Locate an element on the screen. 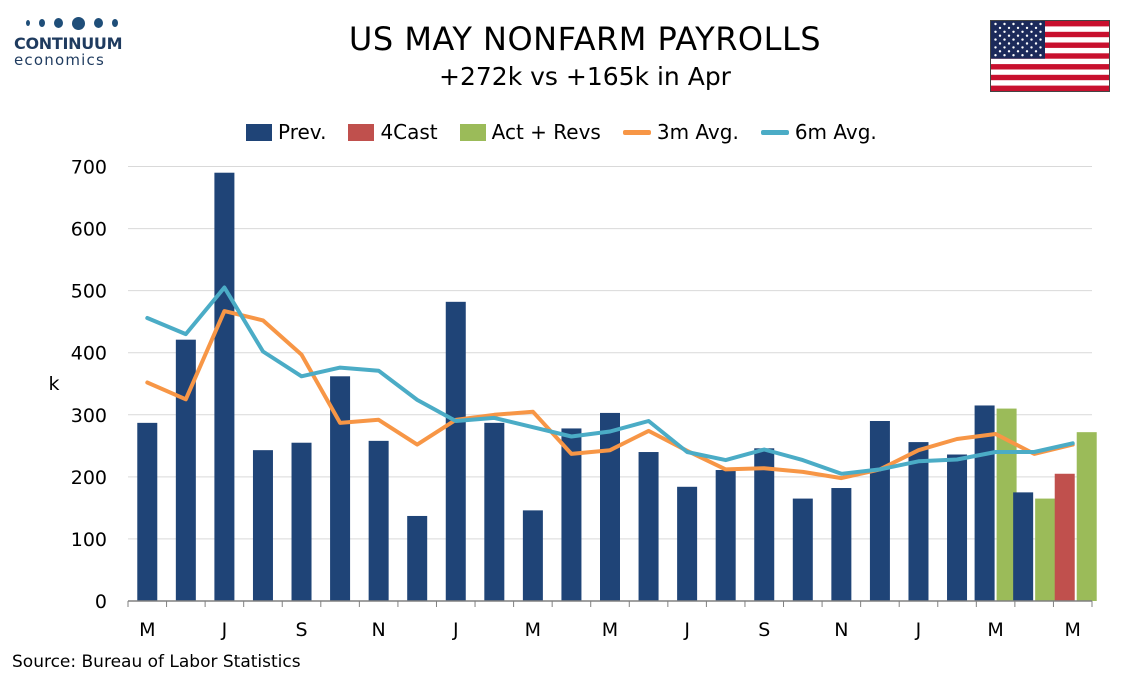 The width and height of the screenshot is (1134, 680). y-tick-label: 700 is located at coordinates (89, 168).